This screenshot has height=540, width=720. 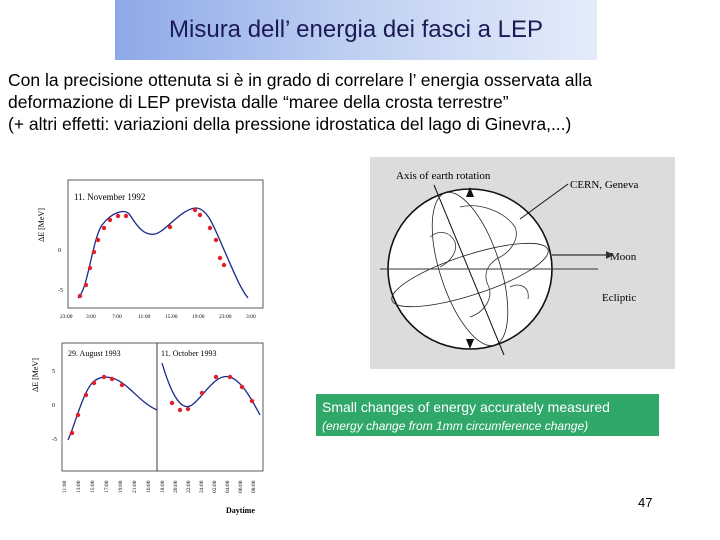 I want to click on bottom-xtick-11: 02:00, so click(x=215, y=486).